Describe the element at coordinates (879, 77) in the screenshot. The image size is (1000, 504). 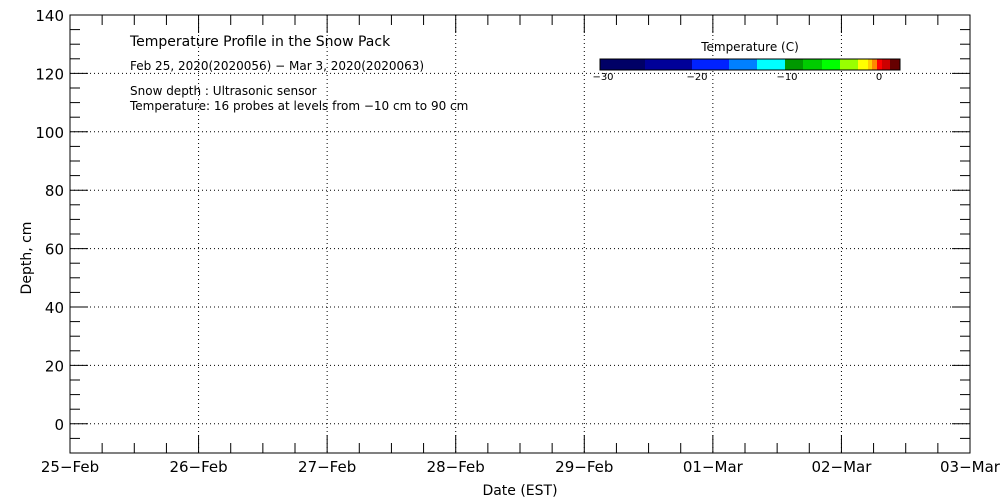
I see `colorbar-tick-label: 0` at that location.